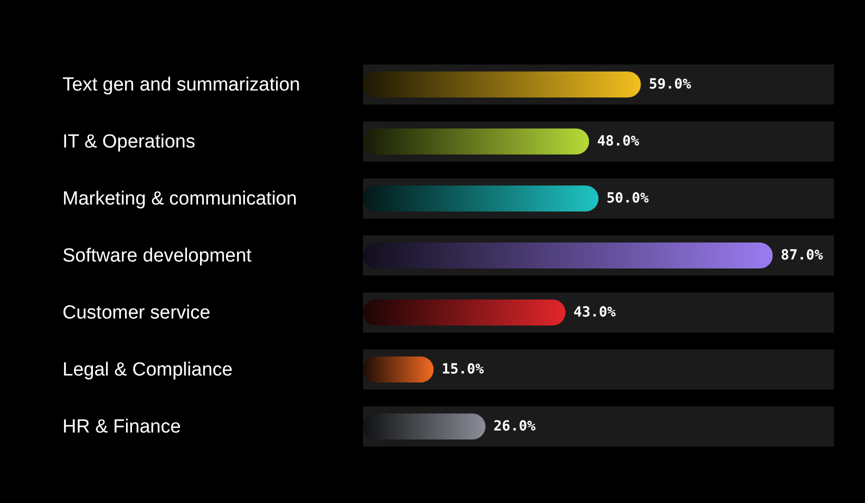  What do you see at coordinates (157, 256) in the screenshot?
I see `y-tick-label: Software development` at bounding box center [157, 256].